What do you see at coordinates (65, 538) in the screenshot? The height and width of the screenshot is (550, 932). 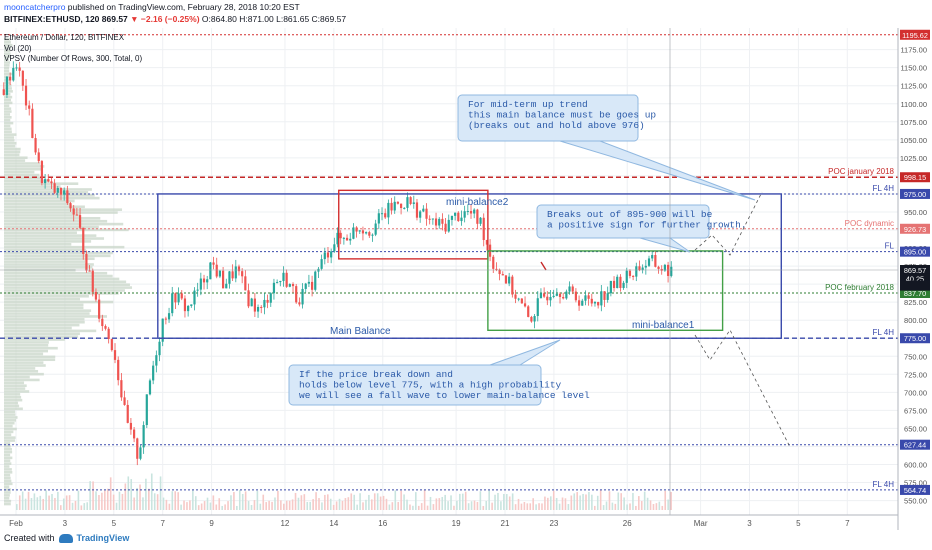 I see `tradingview-logo-icon` at bounding box center [65, 538].